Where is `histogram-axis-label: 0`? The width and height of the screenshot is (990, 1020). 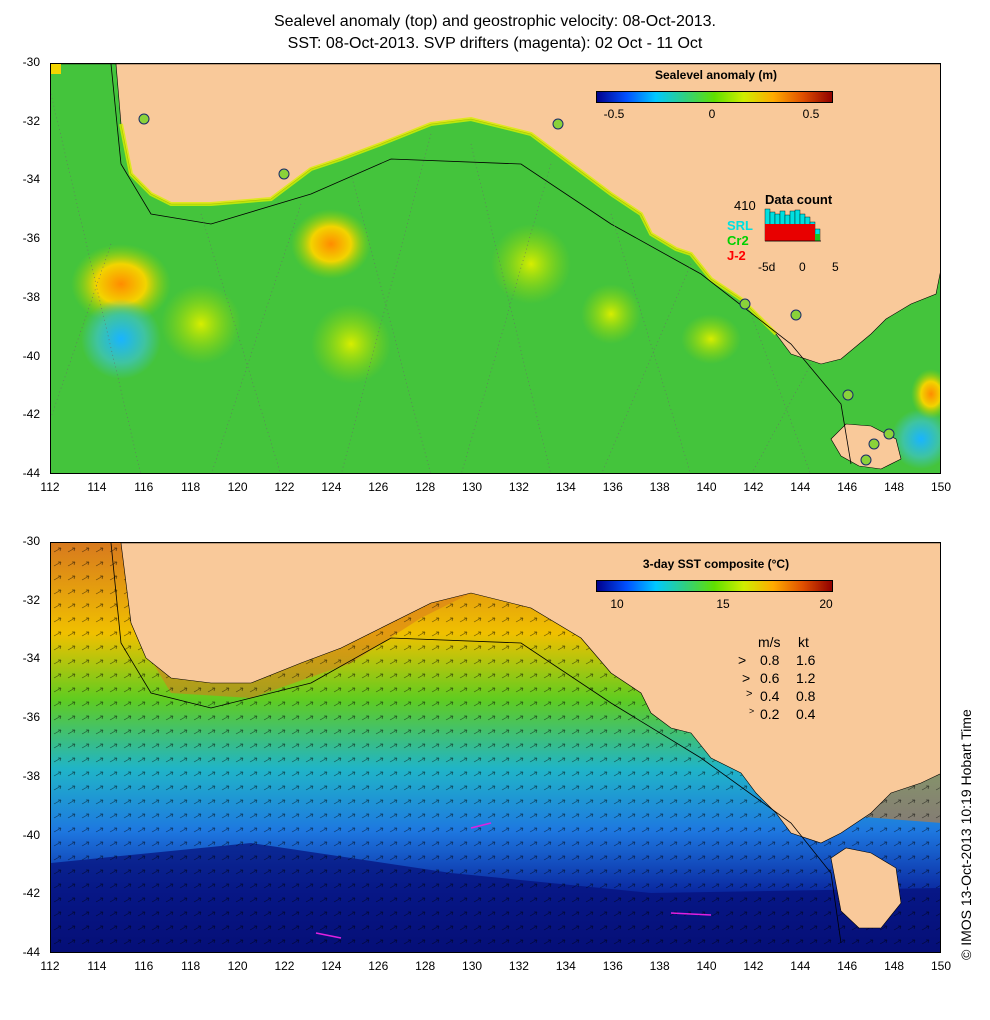 histogram-axis-label: 0 is located at coordinates (802, 267).